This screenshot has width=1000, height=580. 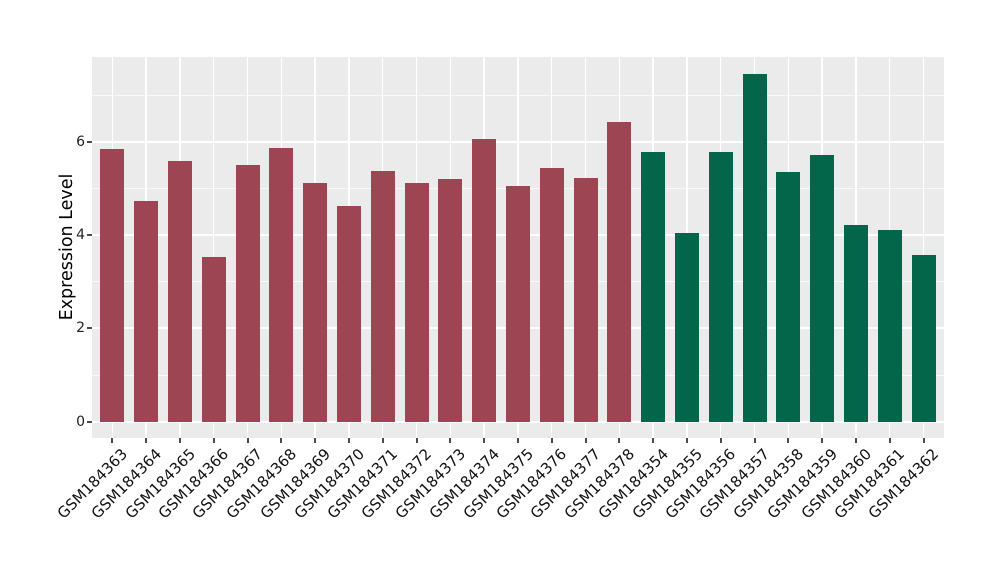 What do you see at coordinates (80, 421) in the screenshot?
I see `y-tick-label: 0` at bounding box center [80, 421].